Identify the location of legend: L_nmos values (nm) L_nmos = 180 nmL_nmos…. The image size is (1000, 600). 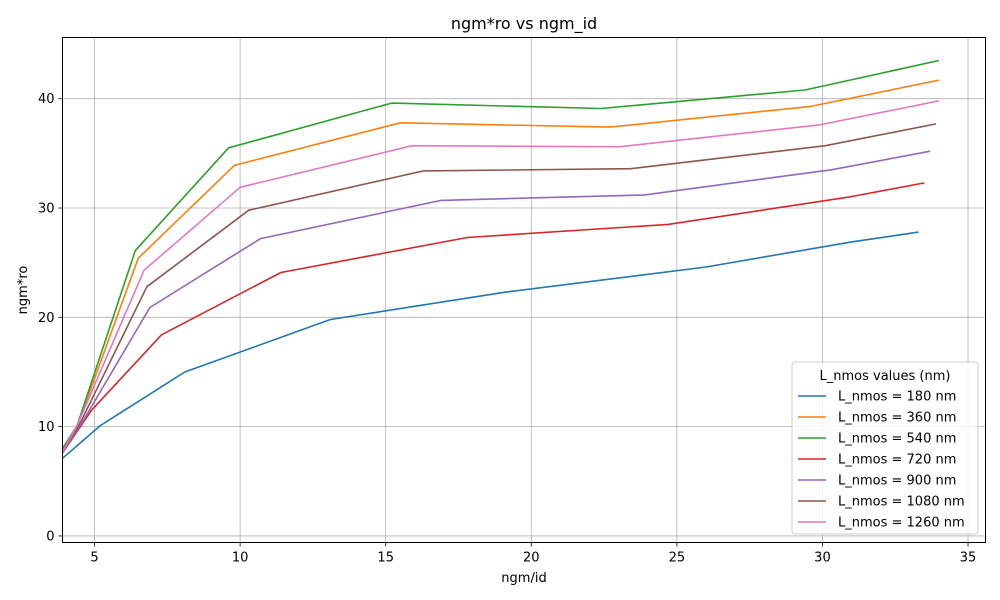
(885, 448).